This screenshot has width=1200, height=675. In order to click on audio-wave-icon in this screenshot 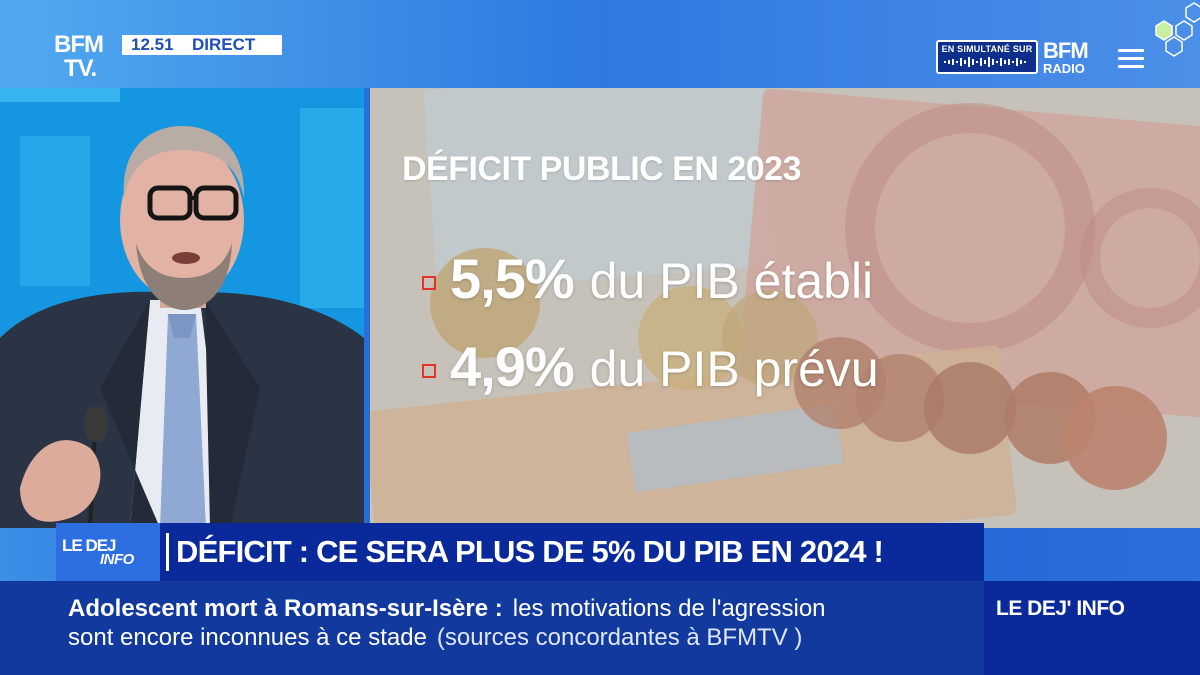, I will do `click(985, 62)`.